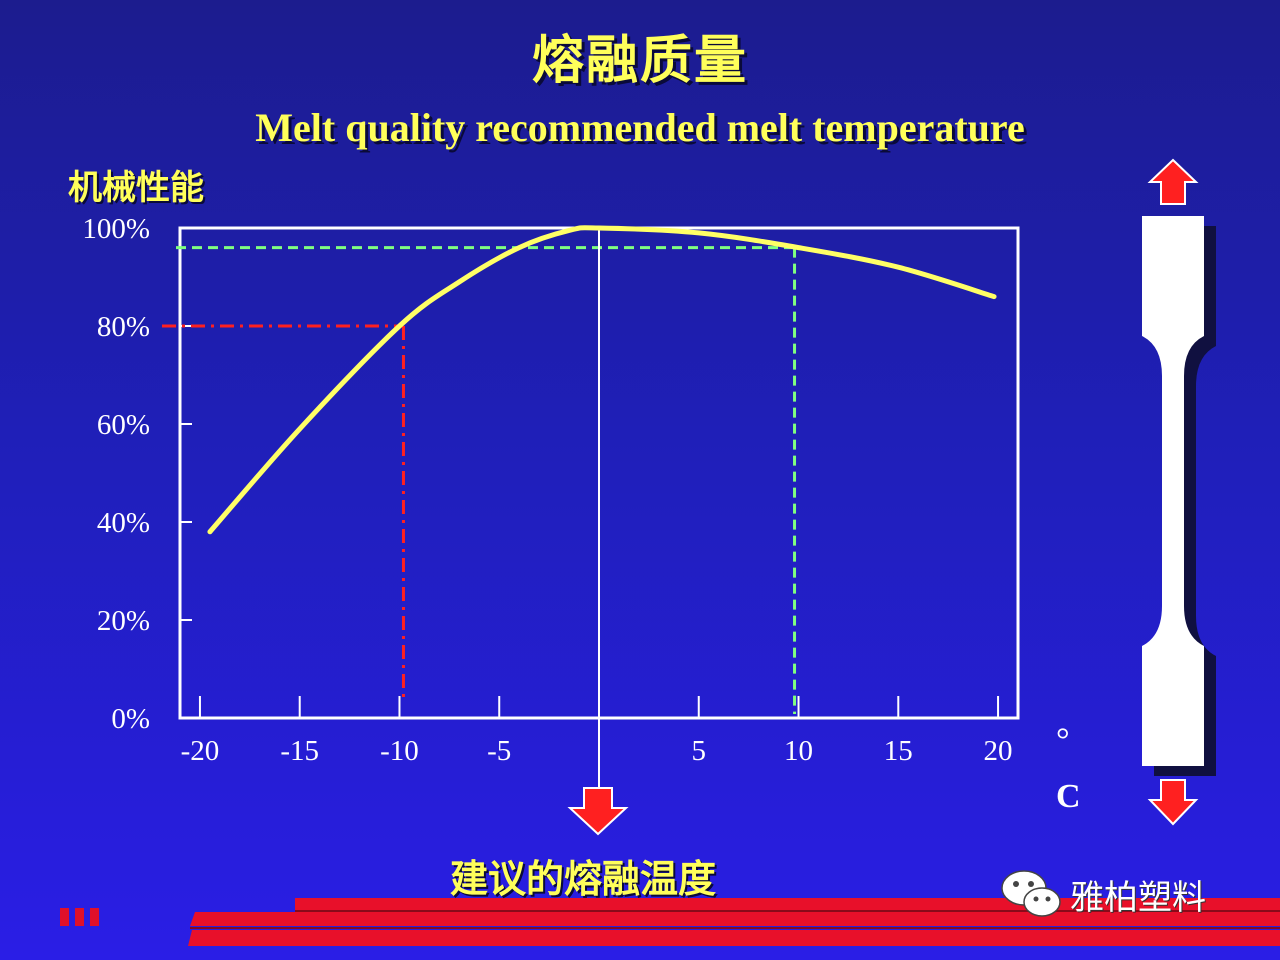 The height and width of the screenshot is (960, 1280). Describe the element at coordinates (734, 922) in the screenshot. I see `decorative-stripes` at that location.